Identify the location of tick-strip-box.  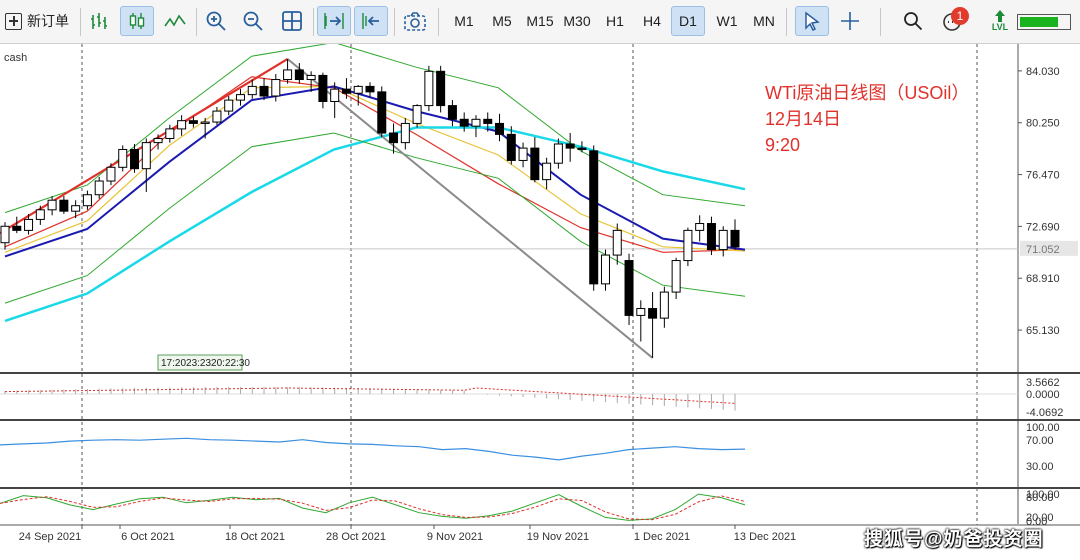
(200, 362).